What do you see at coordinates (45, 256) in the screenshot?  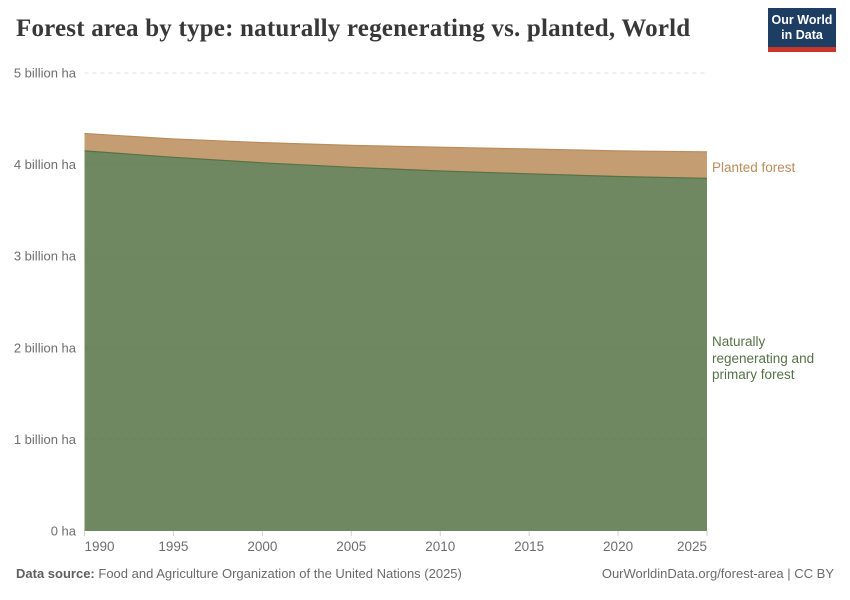 I see `y-axis-tick-label: 3 billion ha` at bounding box center [45, 256].